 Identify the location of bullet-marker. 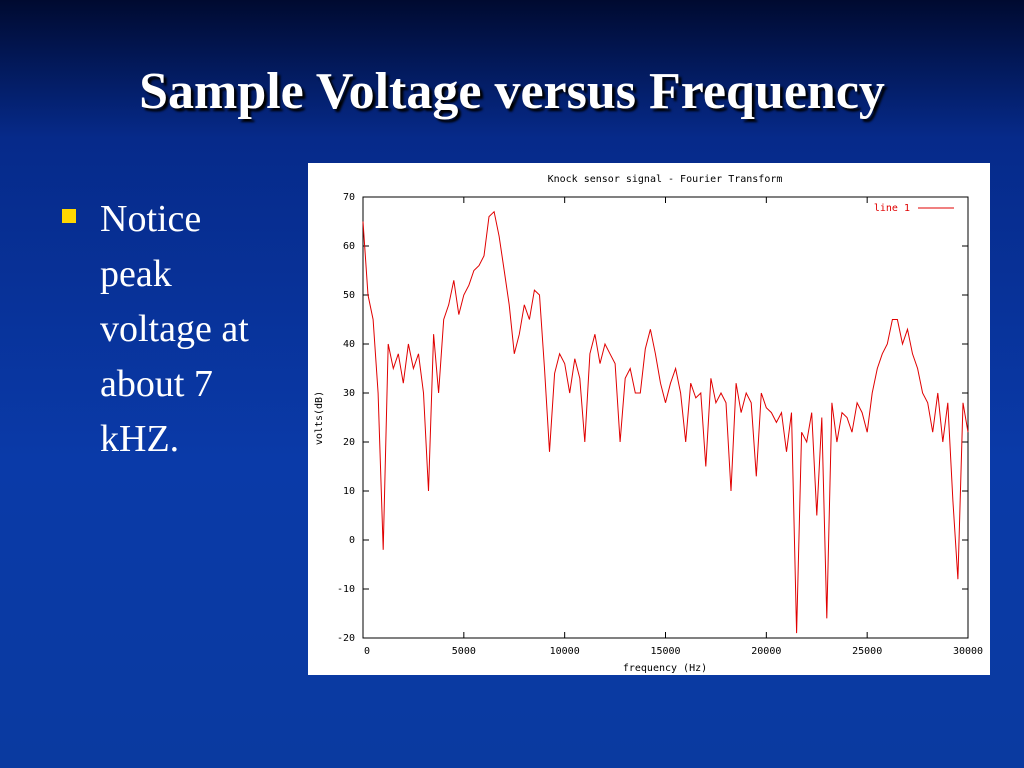
(69, 216).